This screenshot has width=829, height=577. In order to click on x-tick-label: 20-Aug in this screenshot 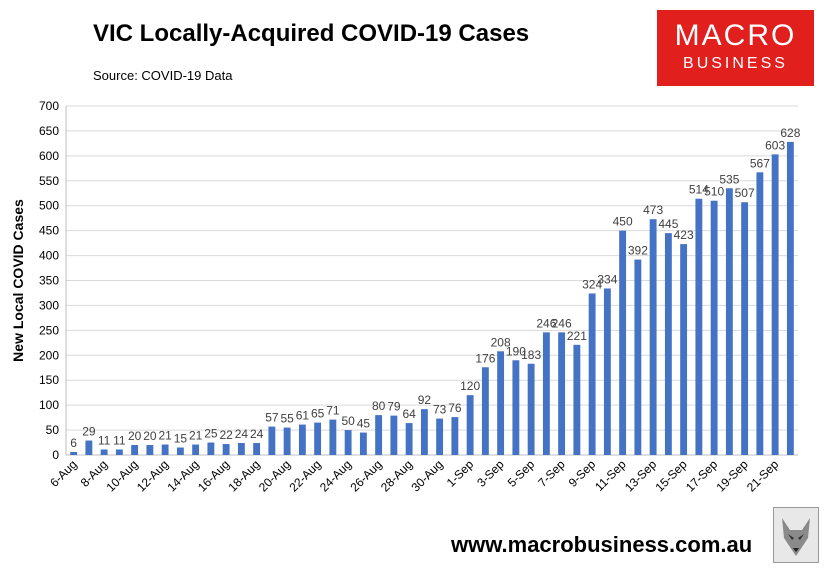, I will do `click(274, 475)`.